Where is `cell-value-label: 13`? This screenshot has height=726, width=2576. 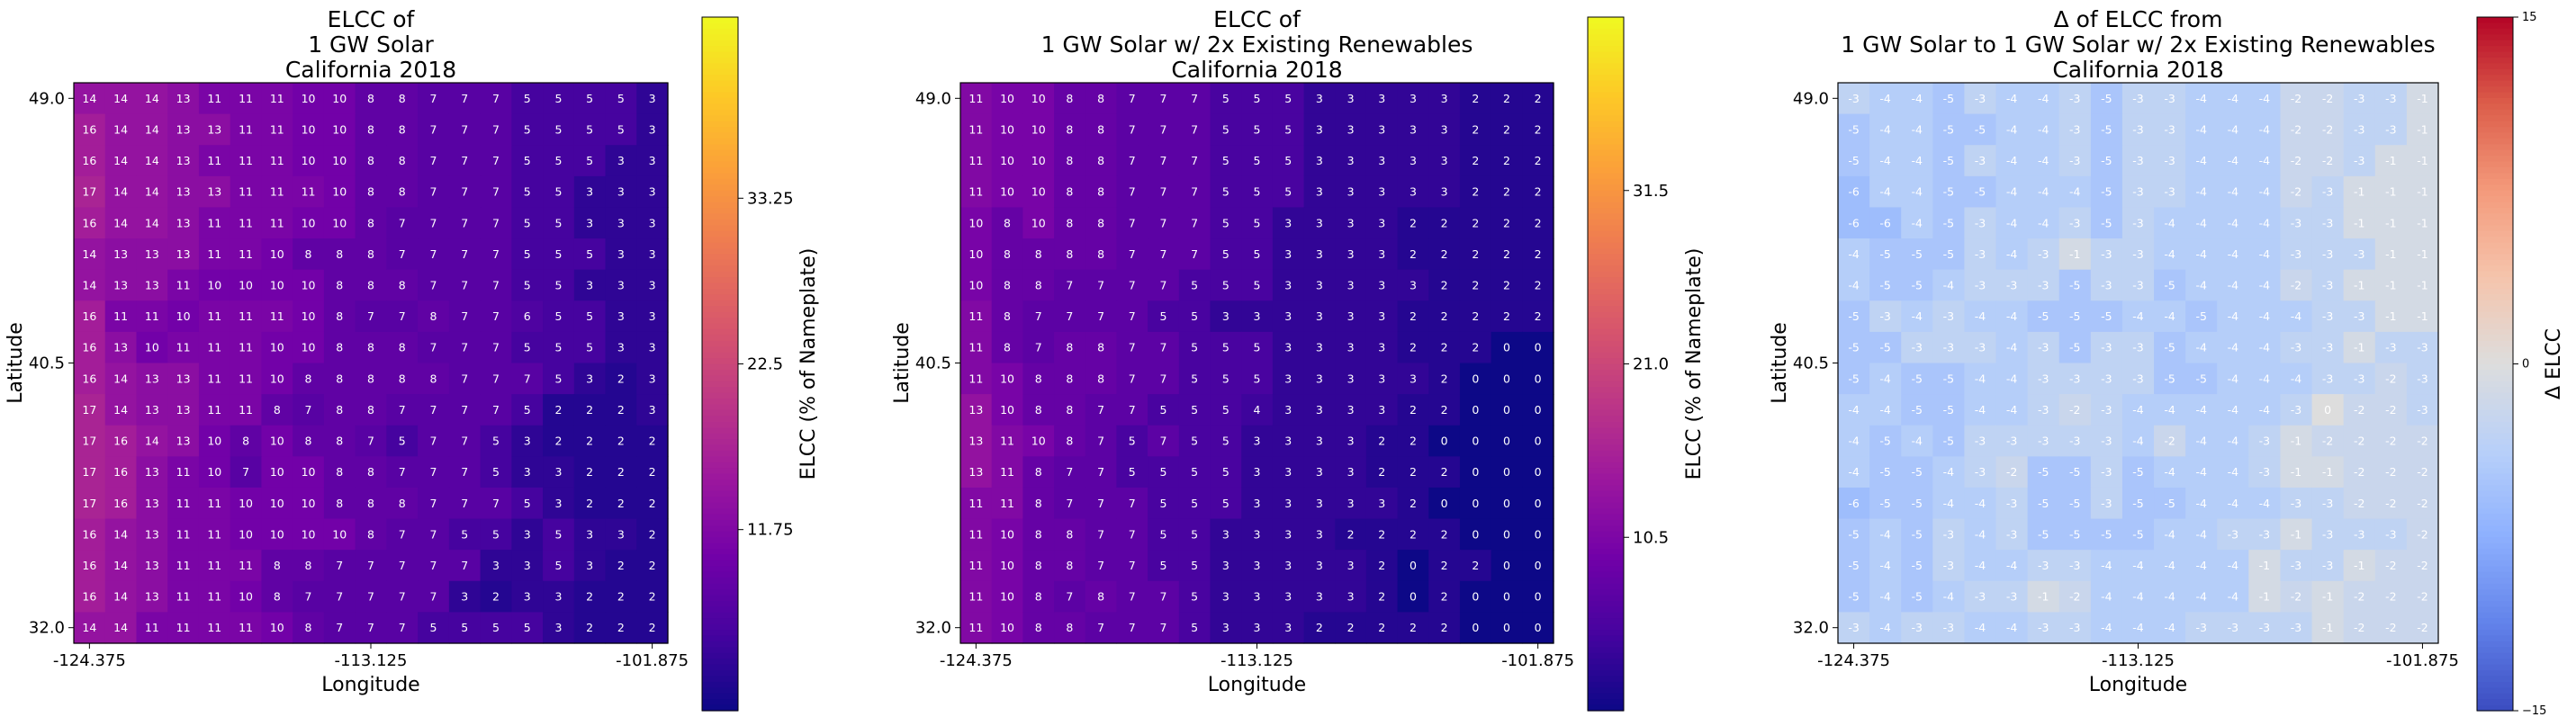
cell-value-label: 13 is located at coordinates (152, 472).